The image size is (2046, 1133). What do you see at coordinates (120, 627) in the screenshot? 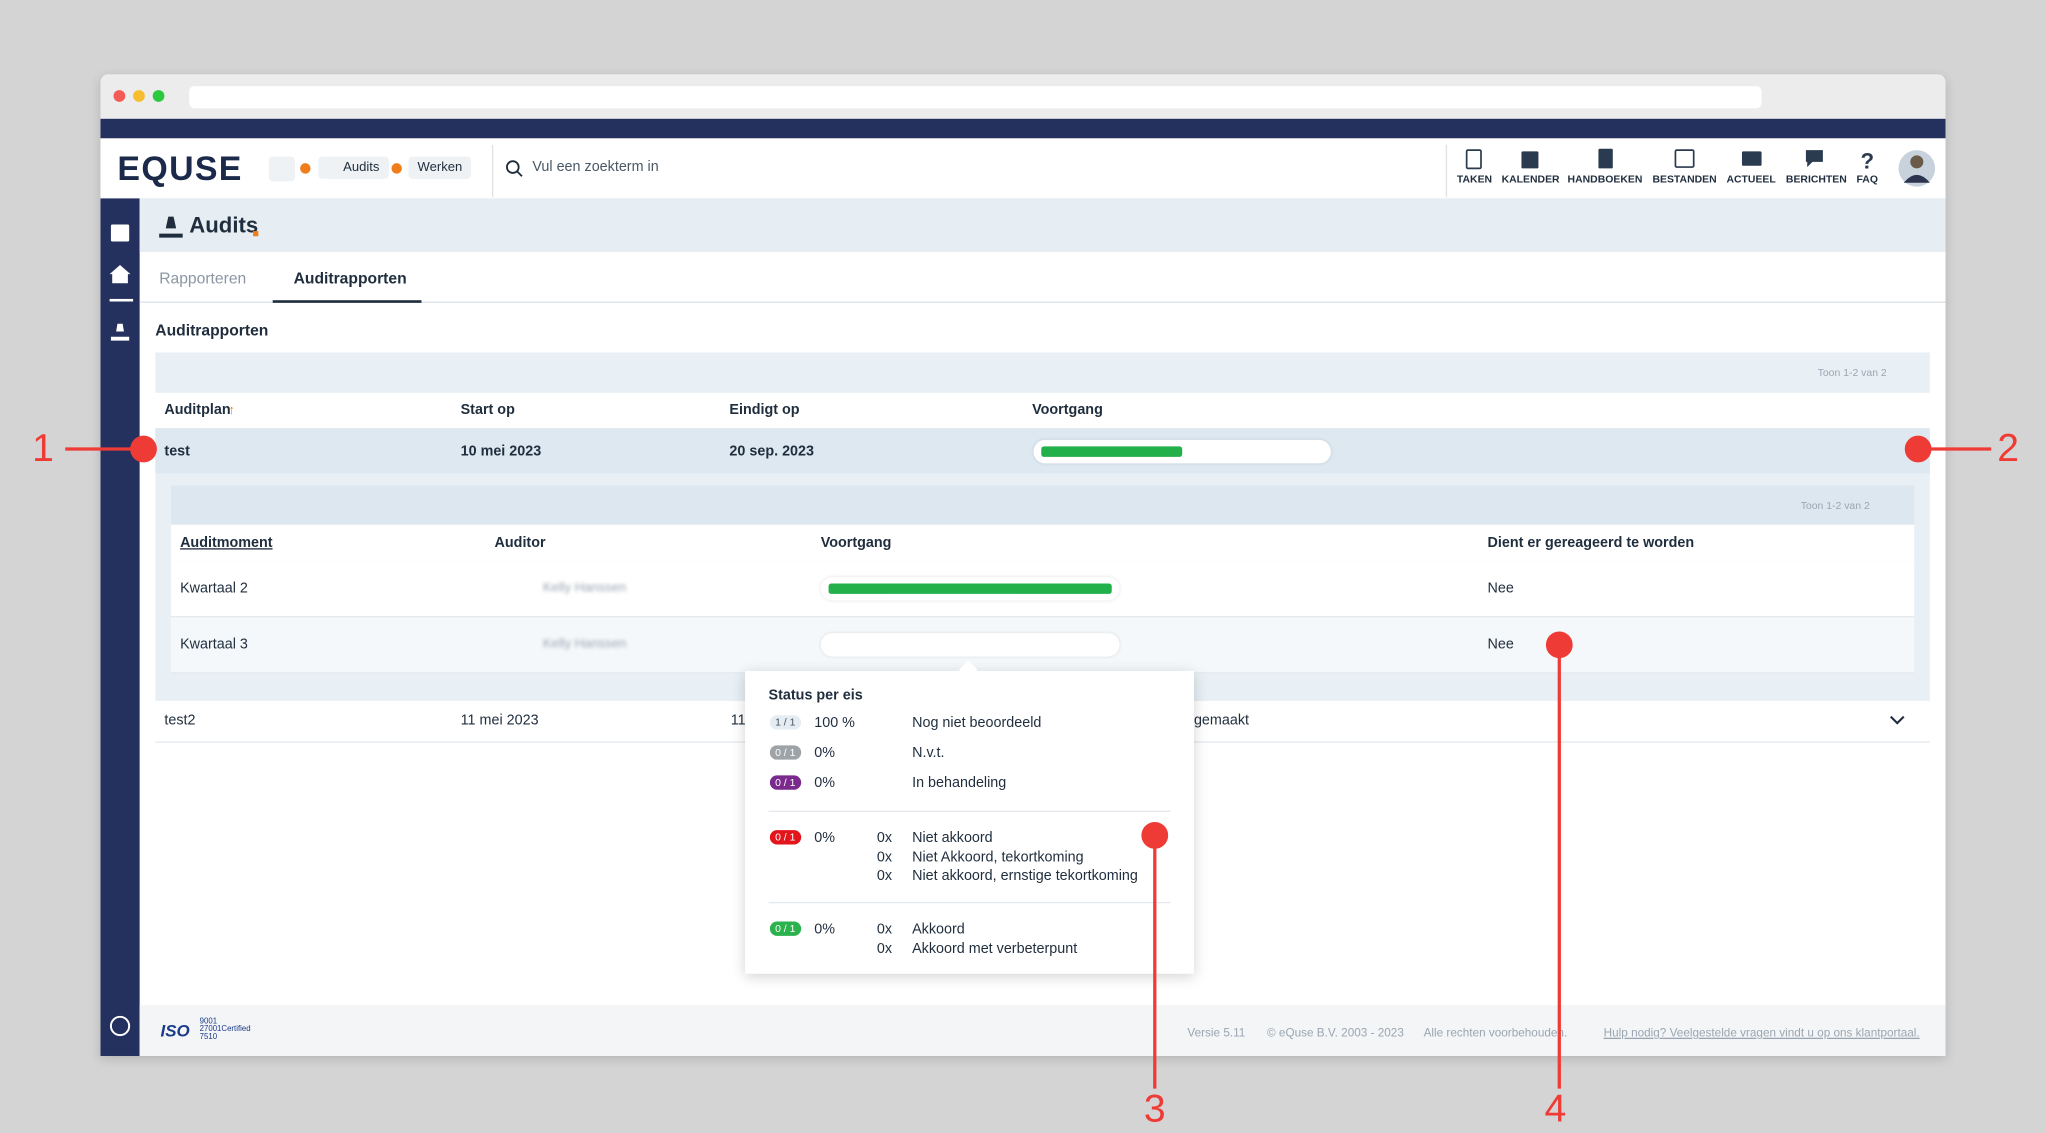
I see `sidebar` at bounding box center [120, 627].